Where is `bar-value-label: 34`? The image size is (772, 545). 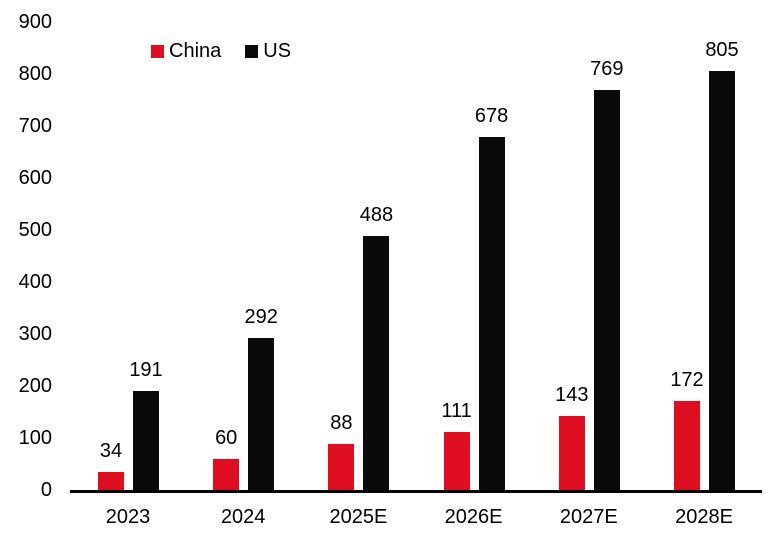
bar-value-label: 34 is located at coordinates (111, 451).